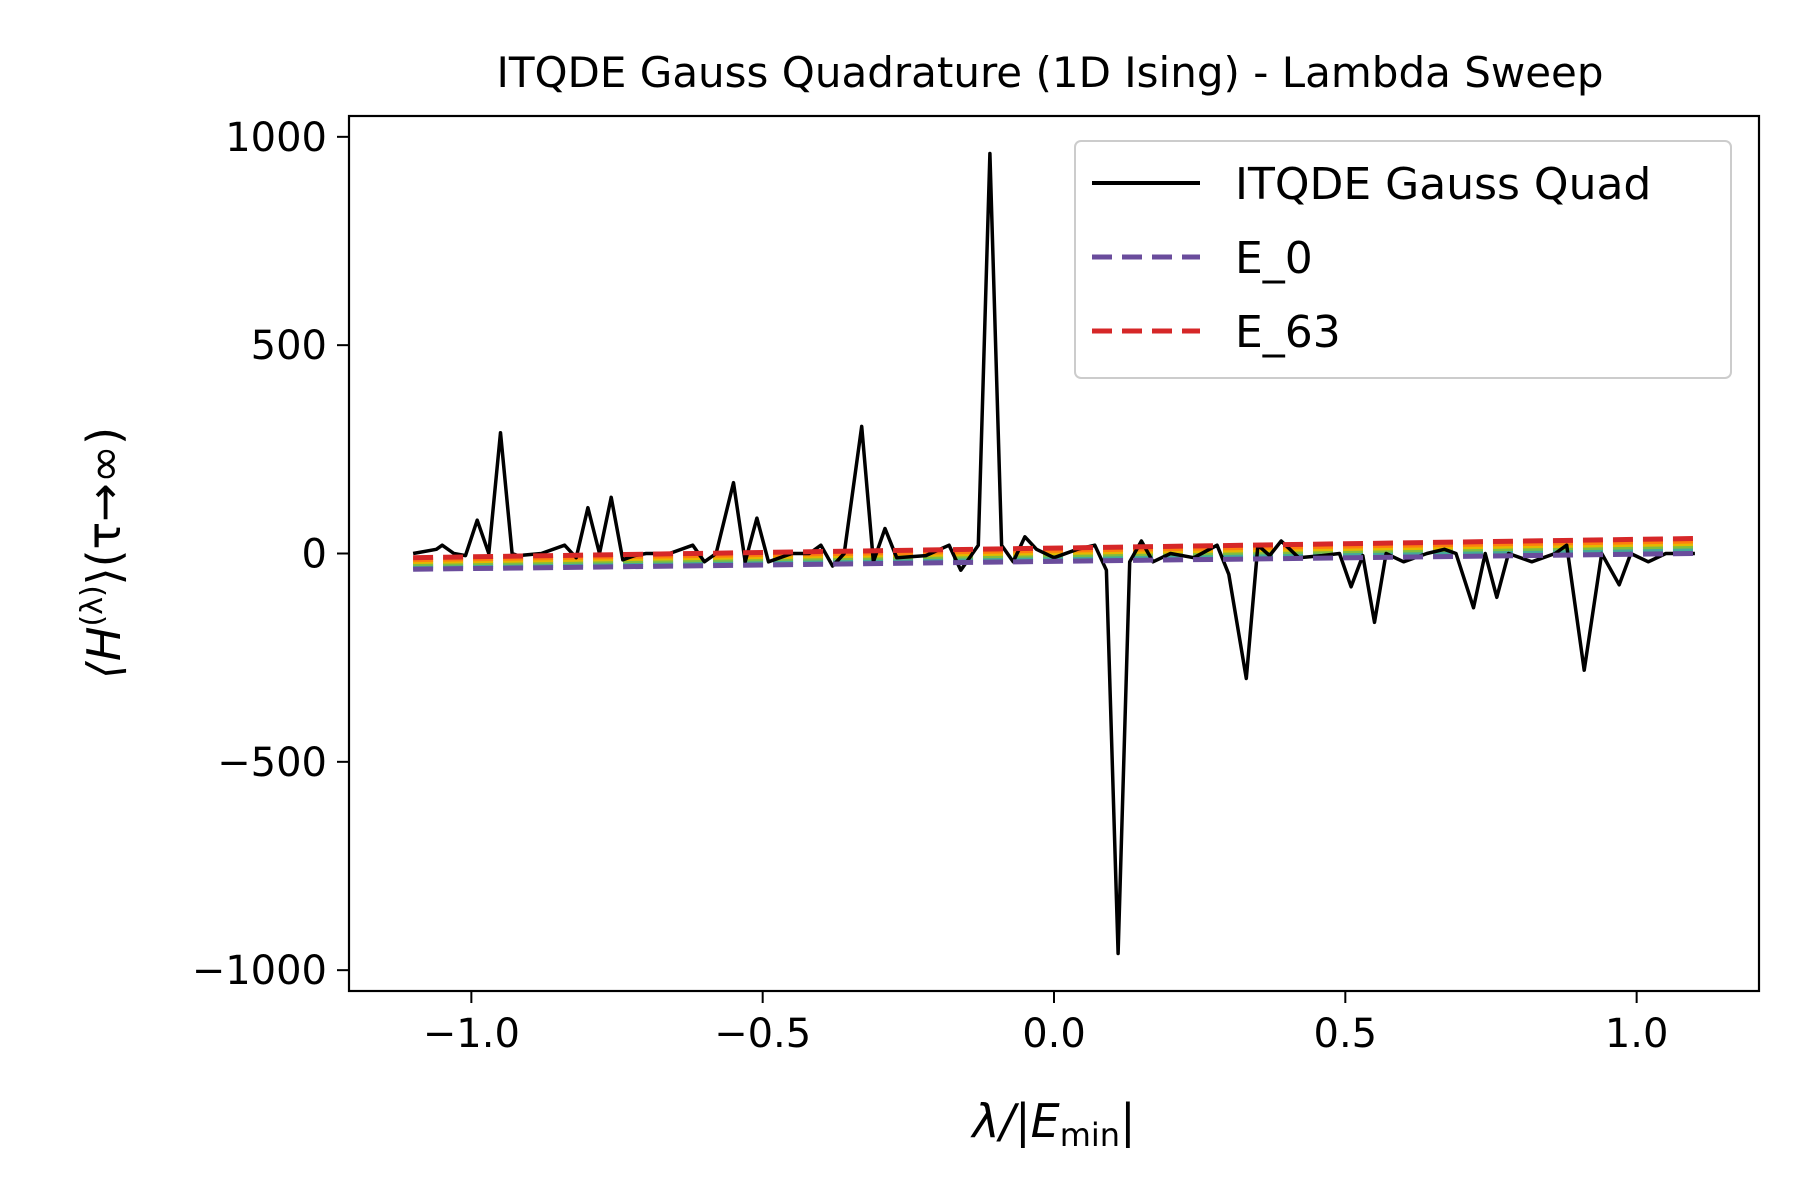 Image resolution: width=1800 pixels, height=1200 pixels. Describe the element at coordinates (1288, 332) in the screenshot. I see `legend-label: E_63` at that location.